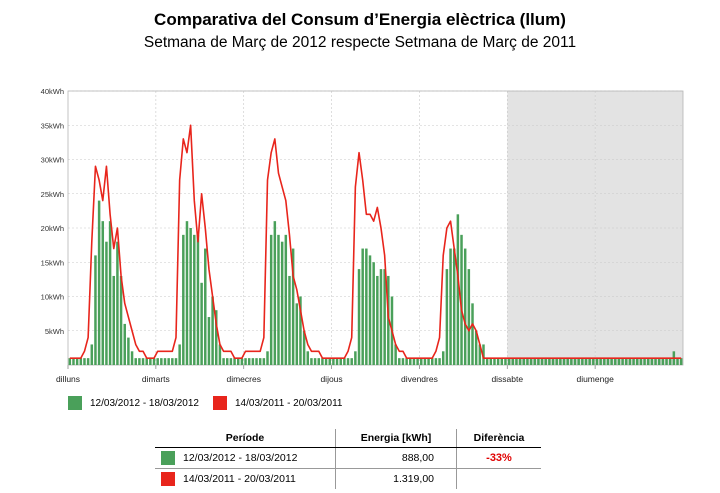  What do you see at coordinates (156, 379) in the screenshot?
I see `x-tick-label: dimarts` at bounding box center [156, 379].